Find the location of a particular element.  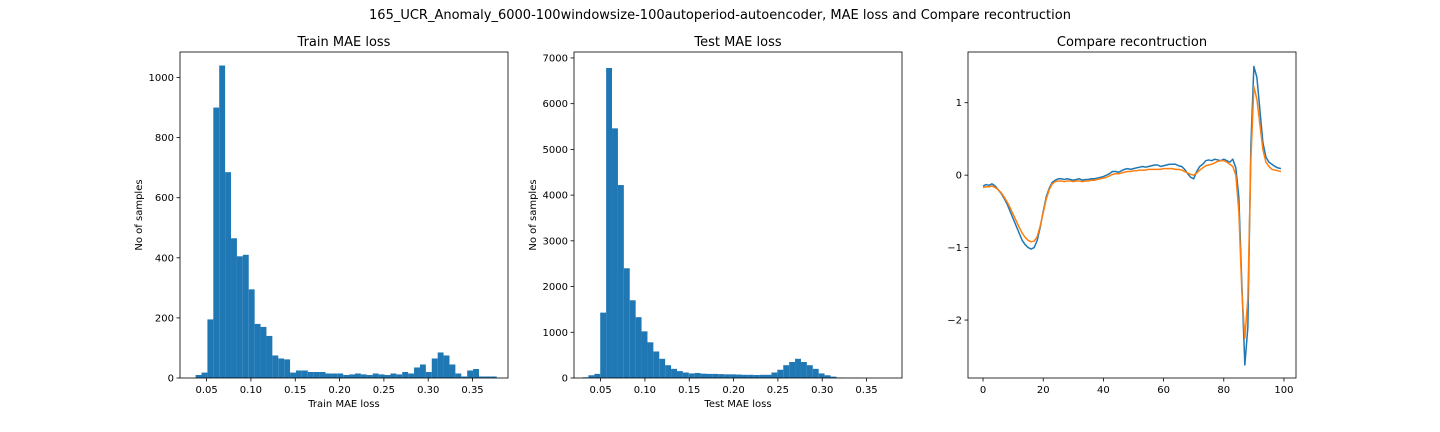

x-tick-label: 0.35 is located at coordinates (472, 390).